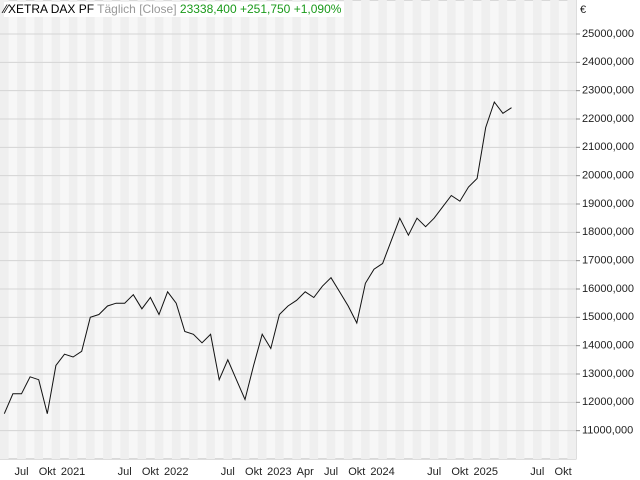 The width and height of the screenshot is (640, 480). I want to click on y-tick-label: 22000,000, so click(608, 119).